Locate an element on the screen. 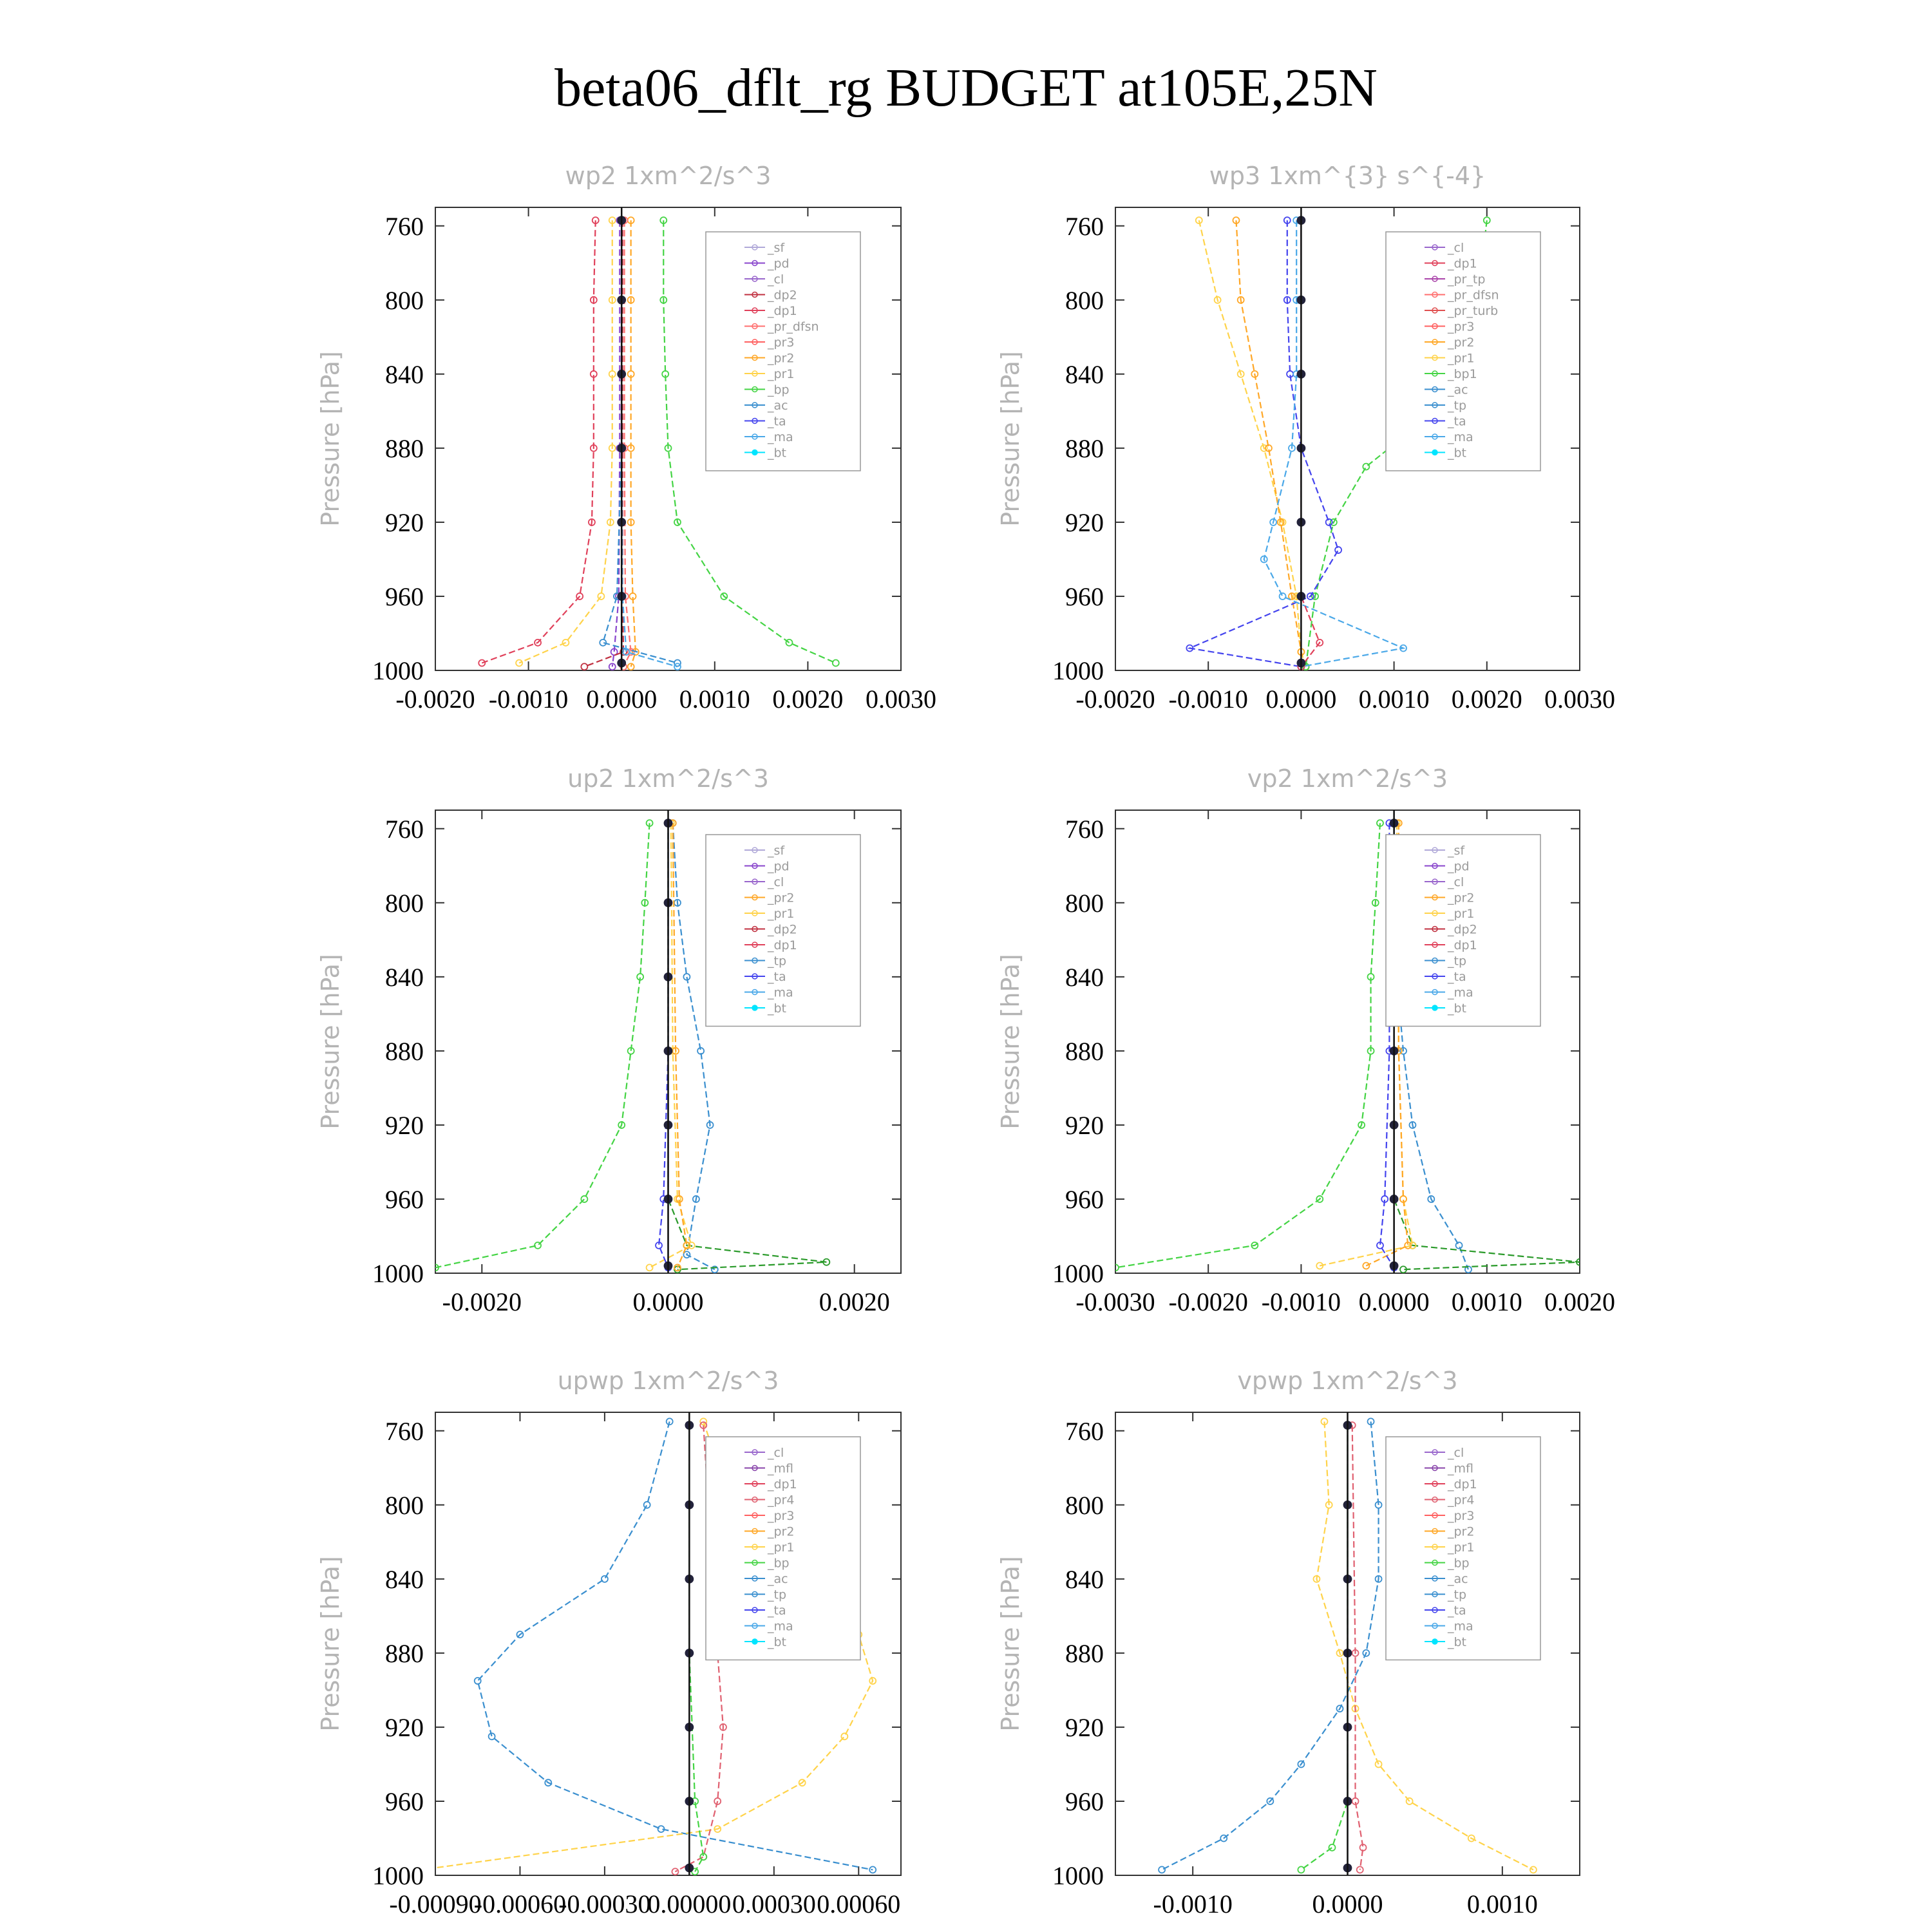 The height and width of the screenshot is (1932, 1932). x-tick-label: 0.0010 is located at coordinates (715, 699).